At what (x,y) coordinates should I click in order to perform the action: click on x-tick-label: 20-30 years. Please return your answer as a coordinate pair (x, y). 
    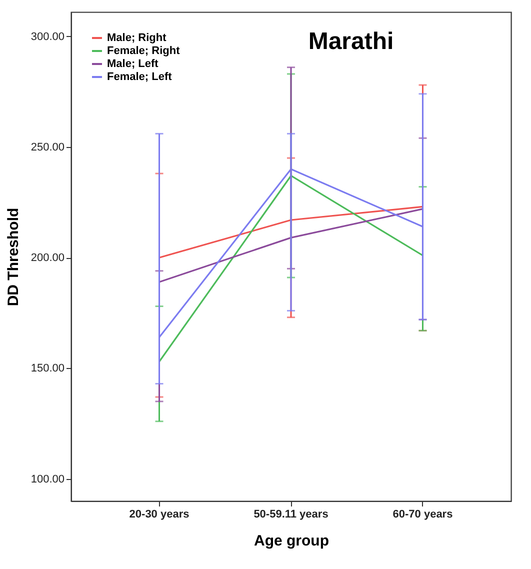
    Looking at the image, I should click on (159, 514).